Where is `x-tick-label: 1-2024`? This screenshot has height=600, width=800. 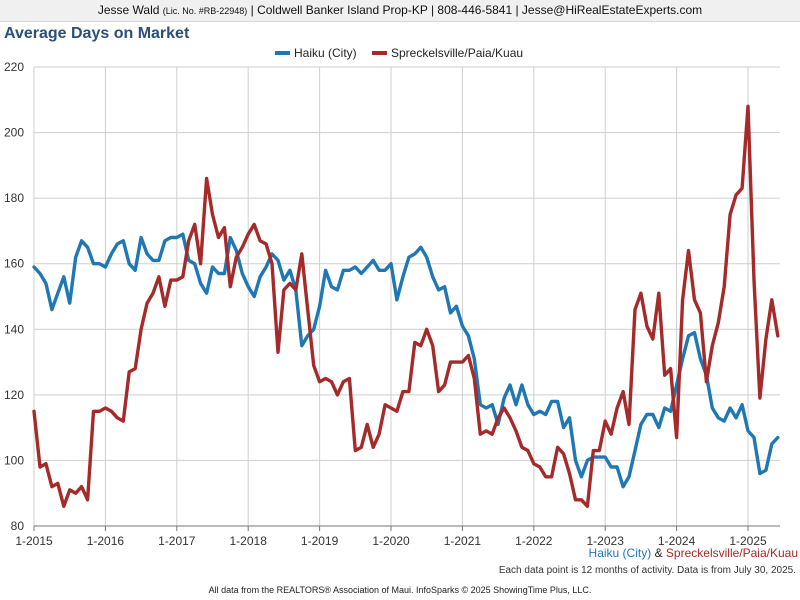
x-tick-label: 1-2024 is located at coordinates (677, 541).